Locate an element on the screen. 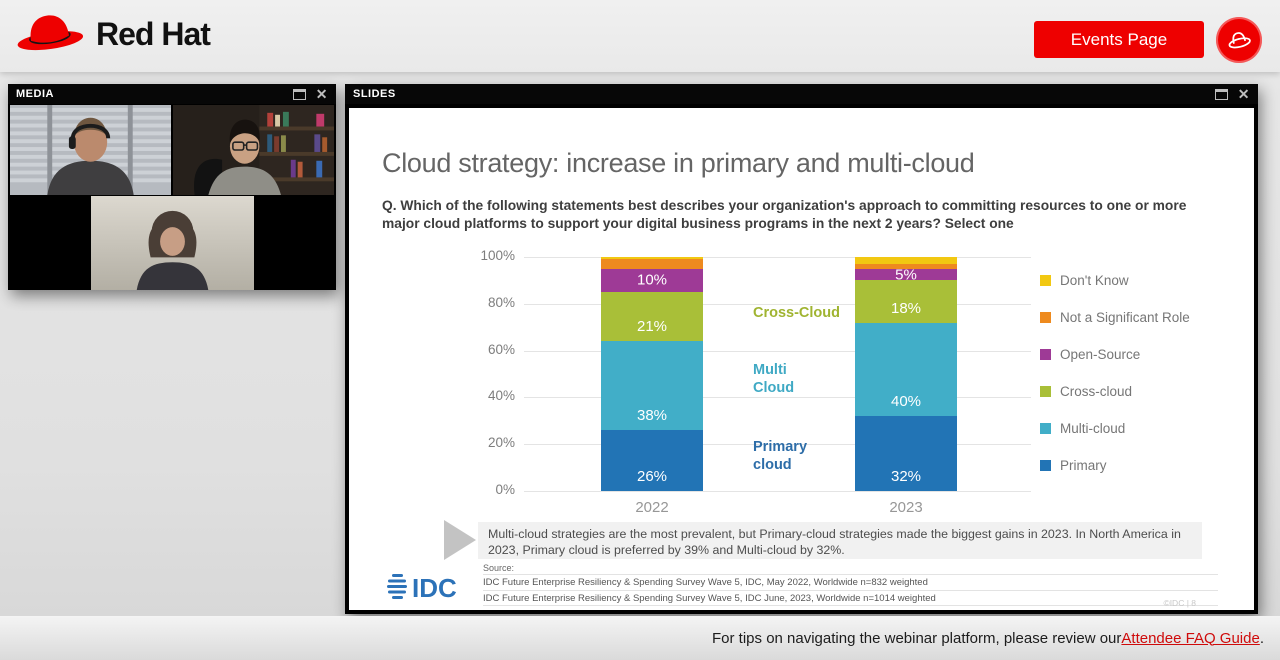 The height and width of the screenshot is (660, 1280). redhat-logo: Red Hat is located at coordinates (112, 34).